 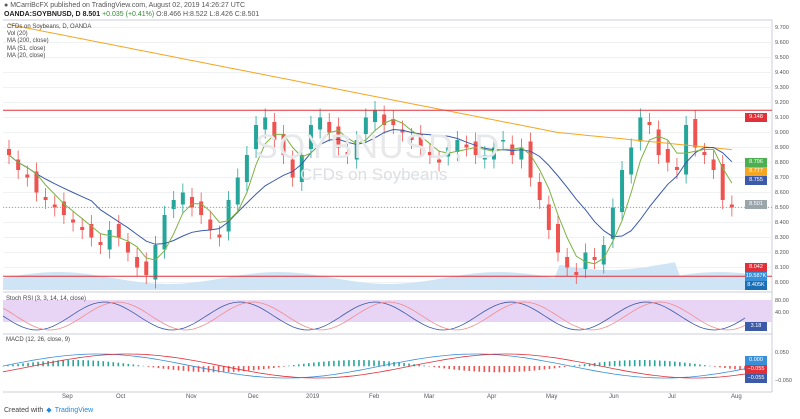 I want to click on price-tag: 8.501, so click(x=756, y=204).